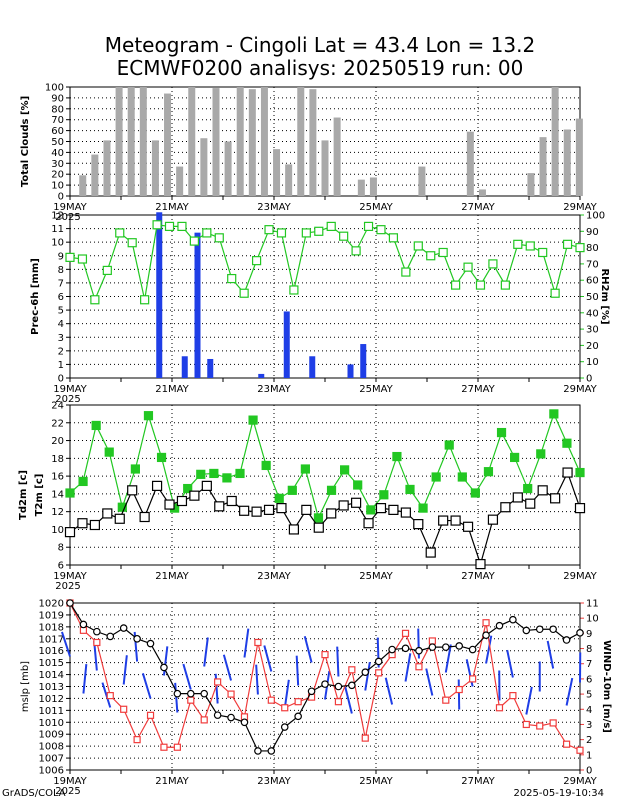 This screenshot has width=618, height=800. I want to click on y-tick-label-right: 20, so click(592, 346).